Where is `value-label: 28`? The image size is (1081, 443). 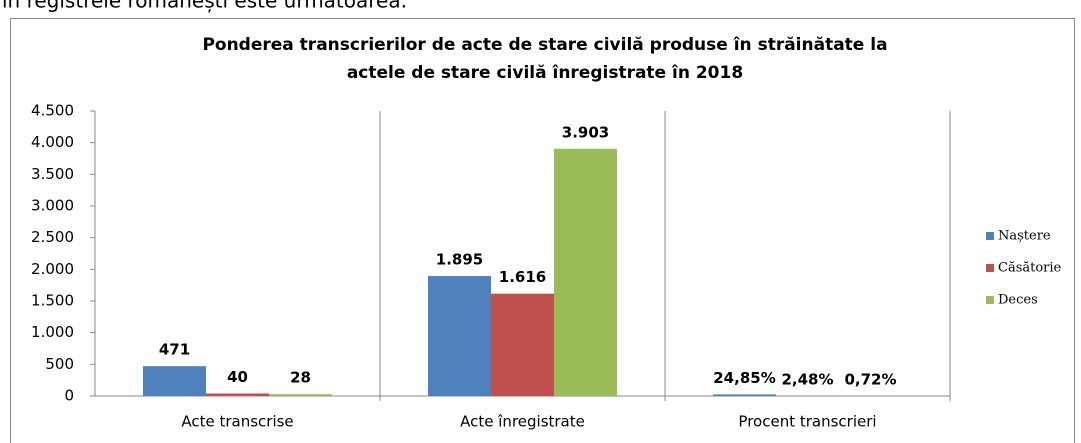 value-label: 28 is located at coordinates (300, 378).